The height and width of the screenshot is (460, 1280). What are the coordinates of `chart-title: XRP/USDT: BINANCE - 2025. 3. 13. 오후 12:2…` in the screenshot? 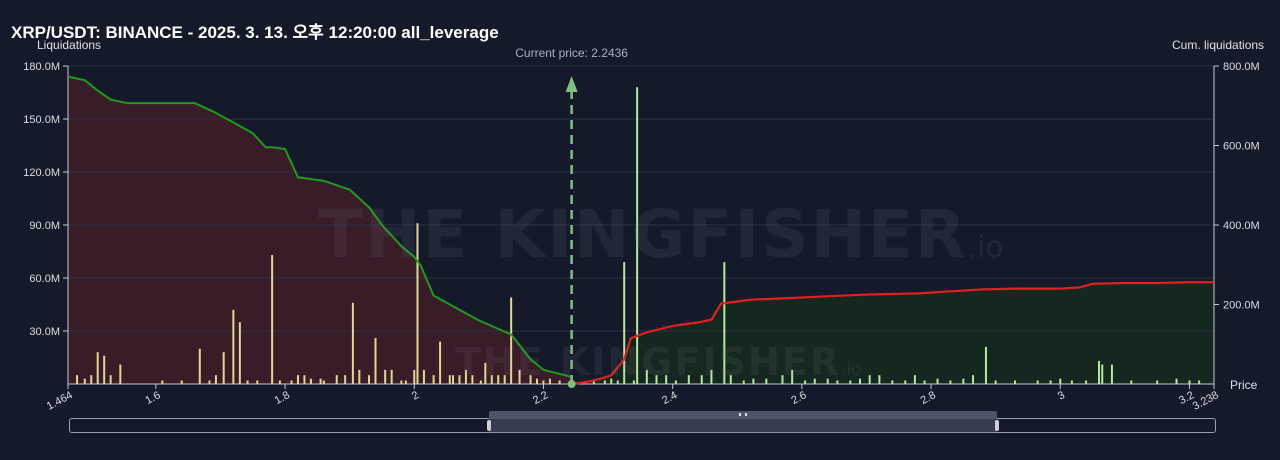 It's located at (255, 32).